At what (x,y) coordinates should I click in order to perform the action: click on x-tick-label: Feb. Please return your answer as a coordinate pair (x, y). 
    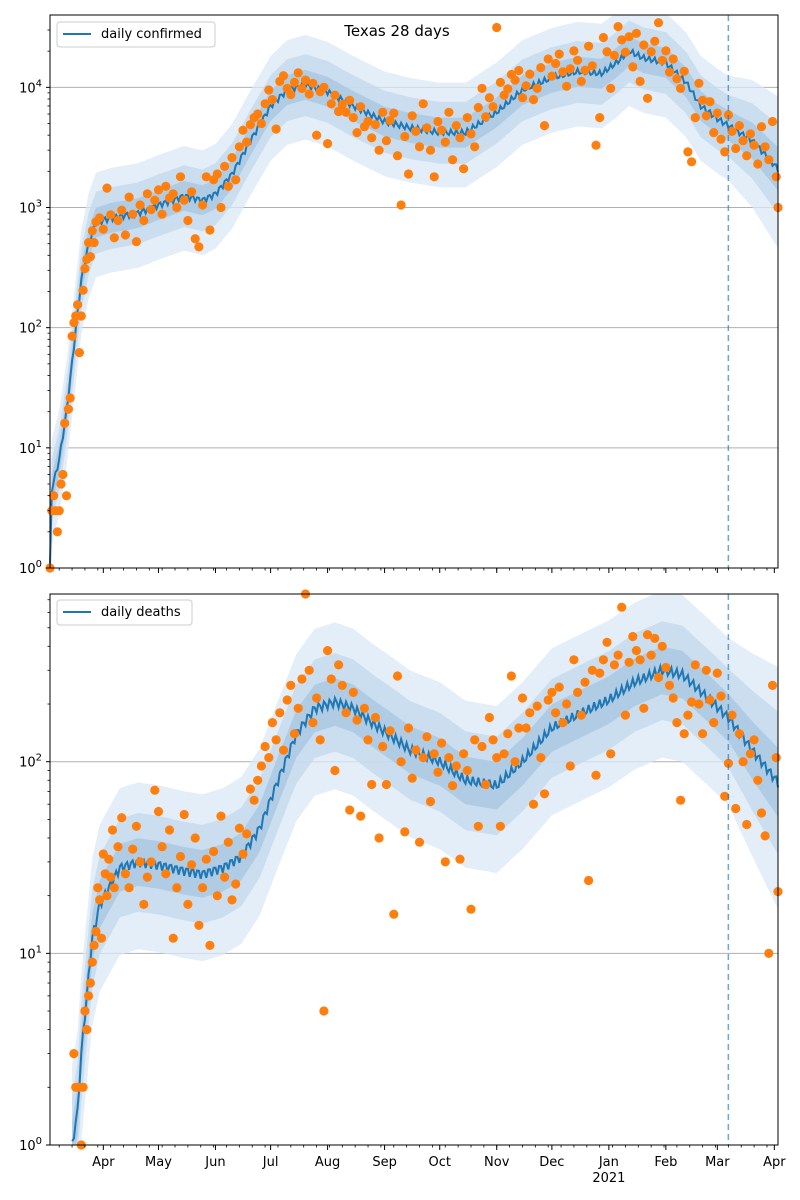
    Looking at the image, I should click on (665, 1162).